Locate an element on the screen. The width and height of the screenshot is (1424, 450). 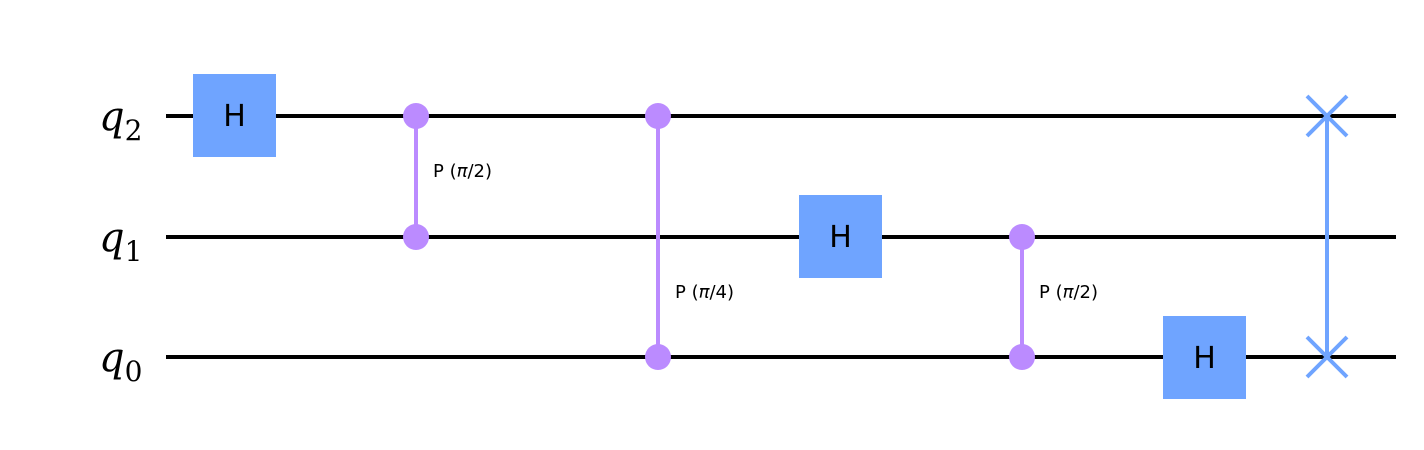
controlled-phase-gate-q1-q0: P (π/2) is located at coordinates (1053, 297).